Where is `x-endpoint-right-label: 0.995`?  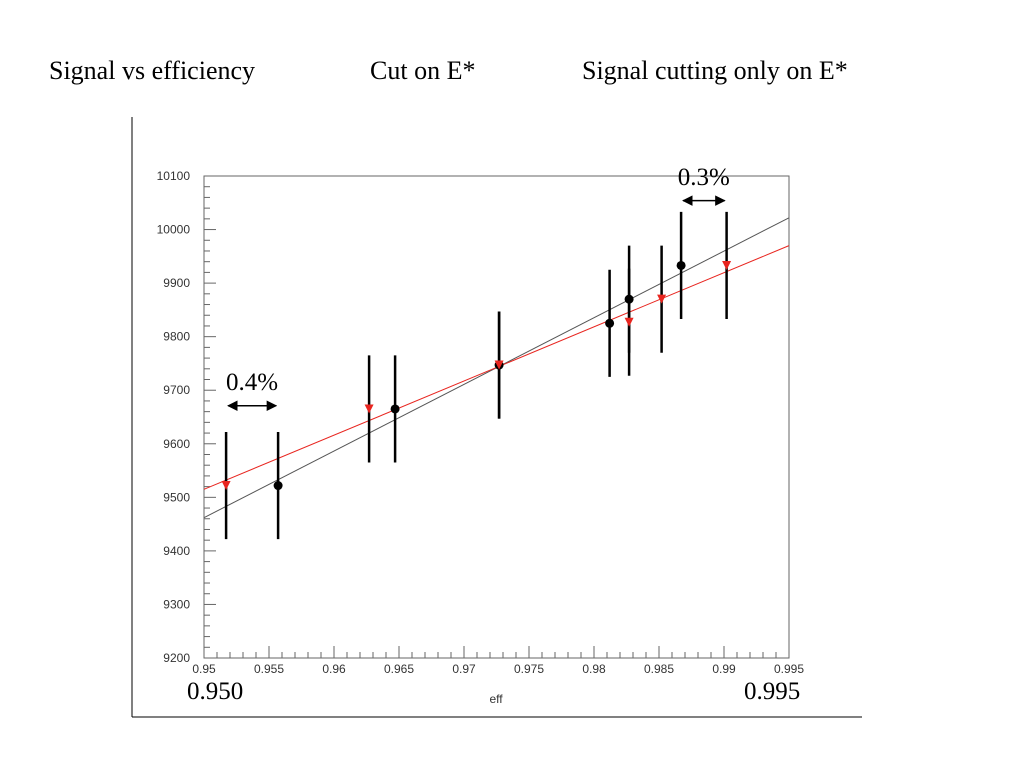 x-endpoint-right-label: 0.995 is located at coordinates (772, 691).